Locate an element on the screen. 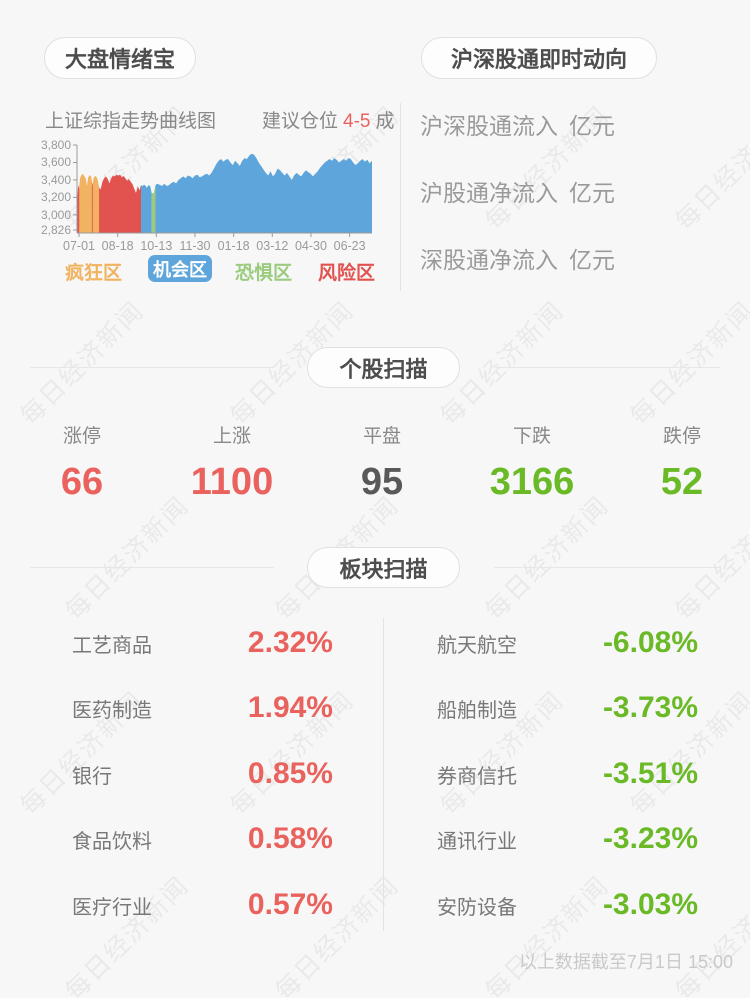 The width and height of the screenshot is (750, 998). sector-row: 医疗行业 0.57% is located at coordinates (202, 910).